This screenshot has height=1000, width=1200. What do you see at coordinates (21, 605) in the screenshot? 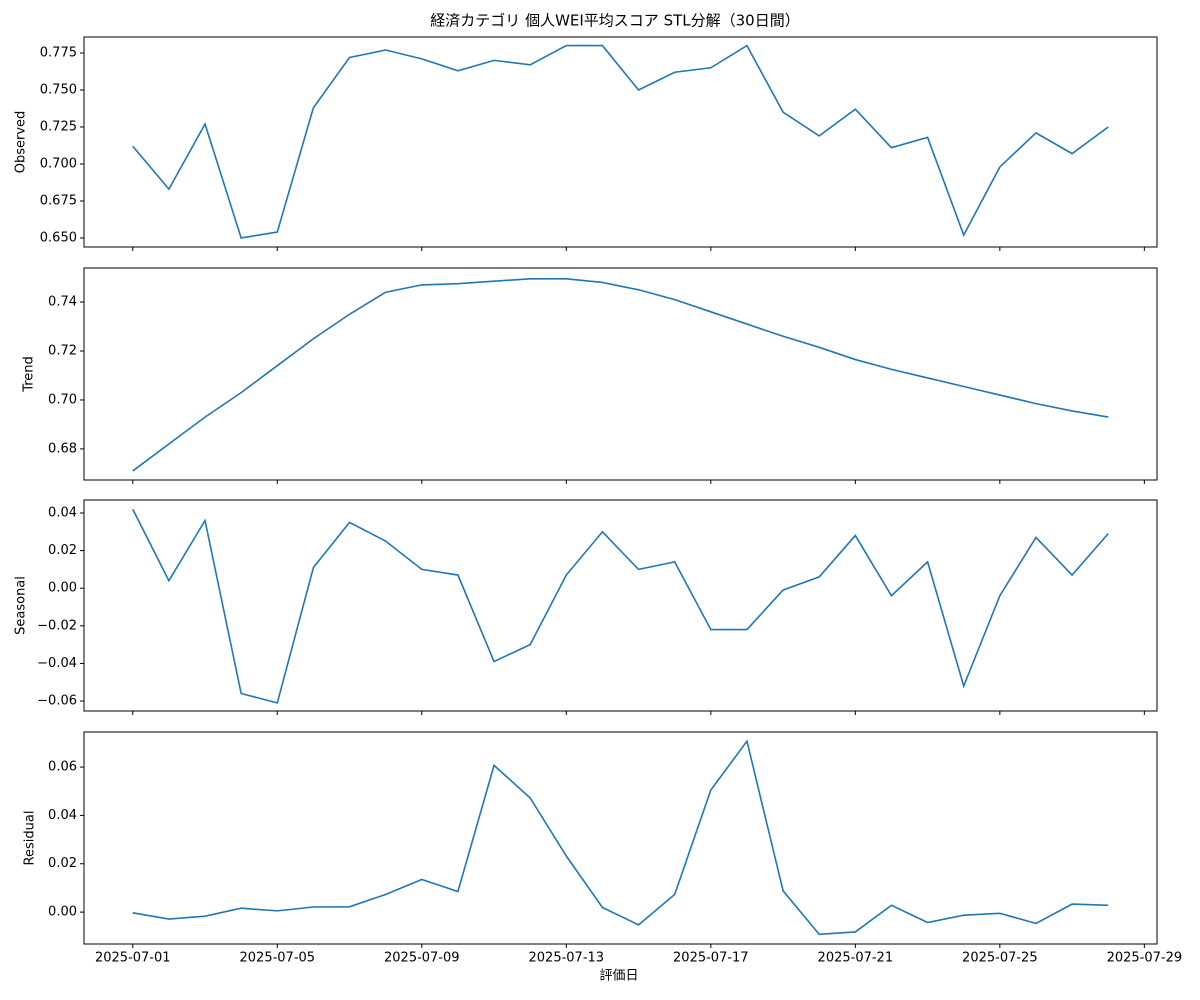
I see `y-axis-label: Seasonal` at bounding box center [21, 605].